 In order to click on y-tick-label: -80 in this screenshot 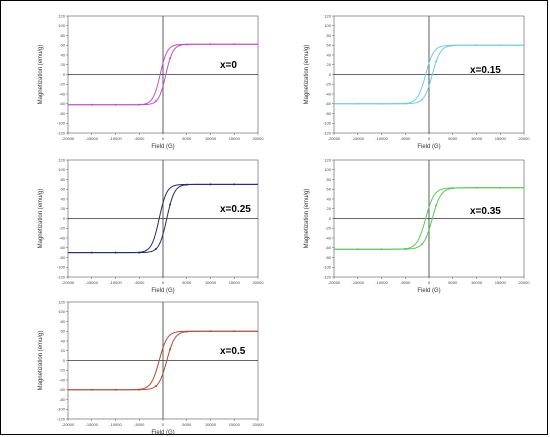, I will do `click(62, 399)`.